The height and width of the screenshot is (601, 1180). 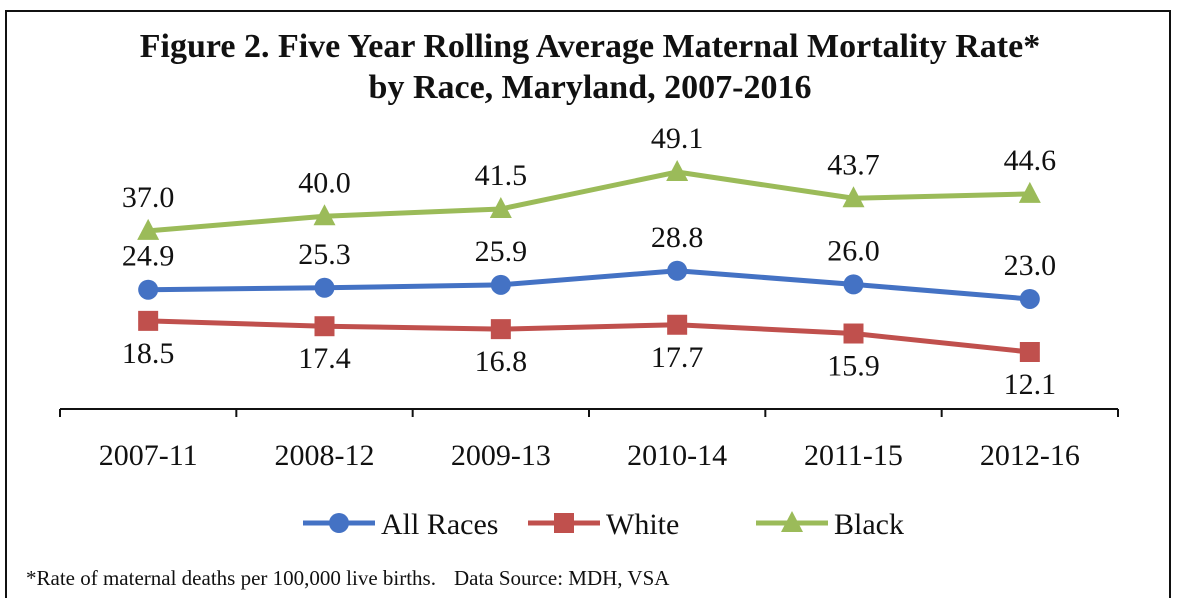 I want to click on legend-marker-black, so click(x=792, y=521).